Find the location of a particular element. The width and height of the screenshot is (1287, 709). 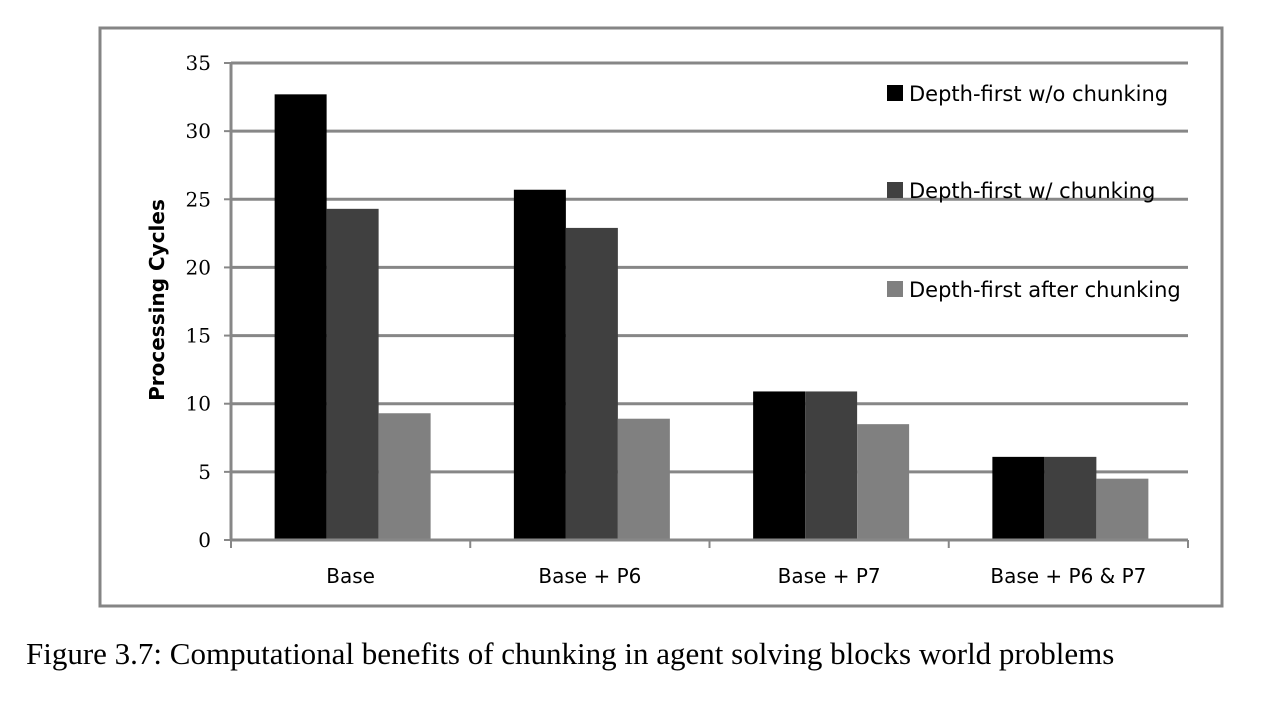

y-tick-label: 20 is located at coordinates (198, 267).